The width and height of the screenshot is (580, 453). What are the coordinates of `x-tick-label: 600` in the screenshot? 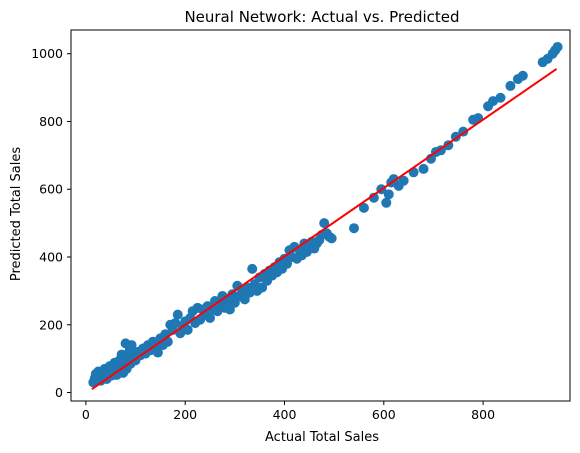 It's located at (384, 414).